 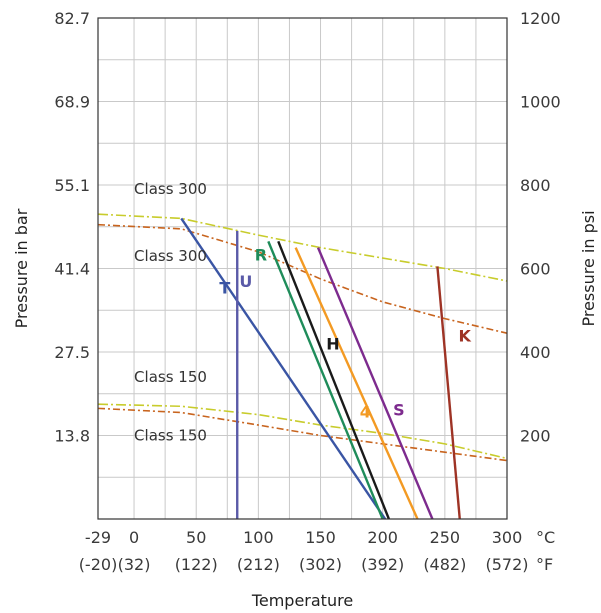 What do you see at coordinates (245, 281) in the screenshot?
I see `series-label-u: U` at bounding box center [245, 281].